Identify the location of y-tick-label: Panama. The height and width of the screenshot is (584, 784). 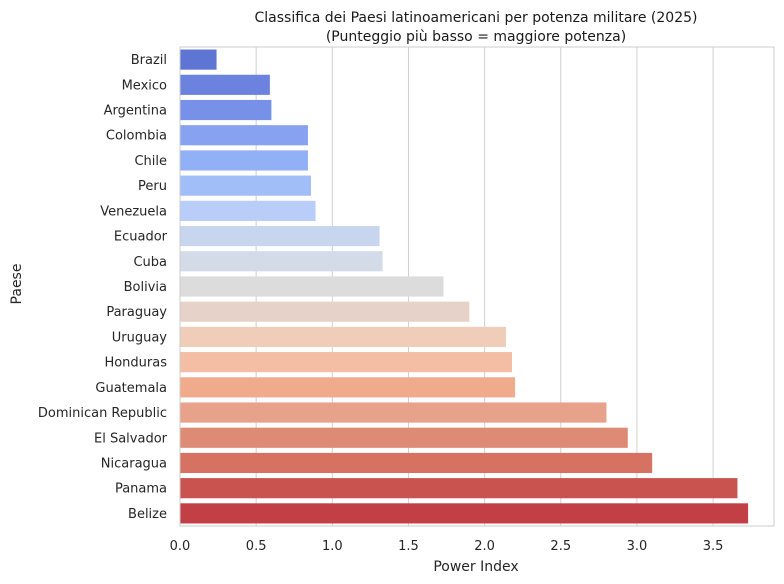
(141, 489).